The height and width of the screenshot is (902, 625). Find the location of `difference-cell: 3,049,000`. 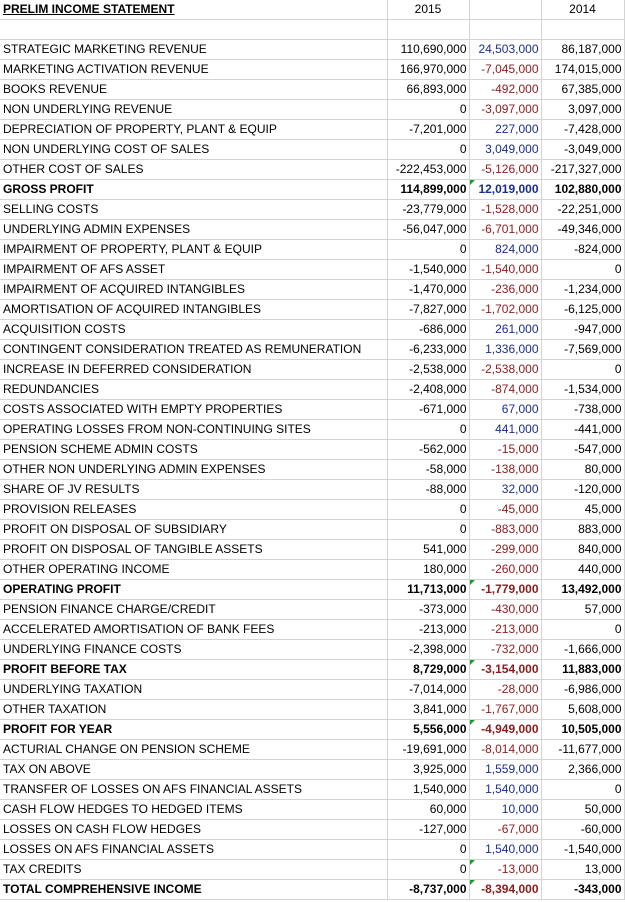

difference-cell: 3,049,000 is located at coordinates (505, 149).